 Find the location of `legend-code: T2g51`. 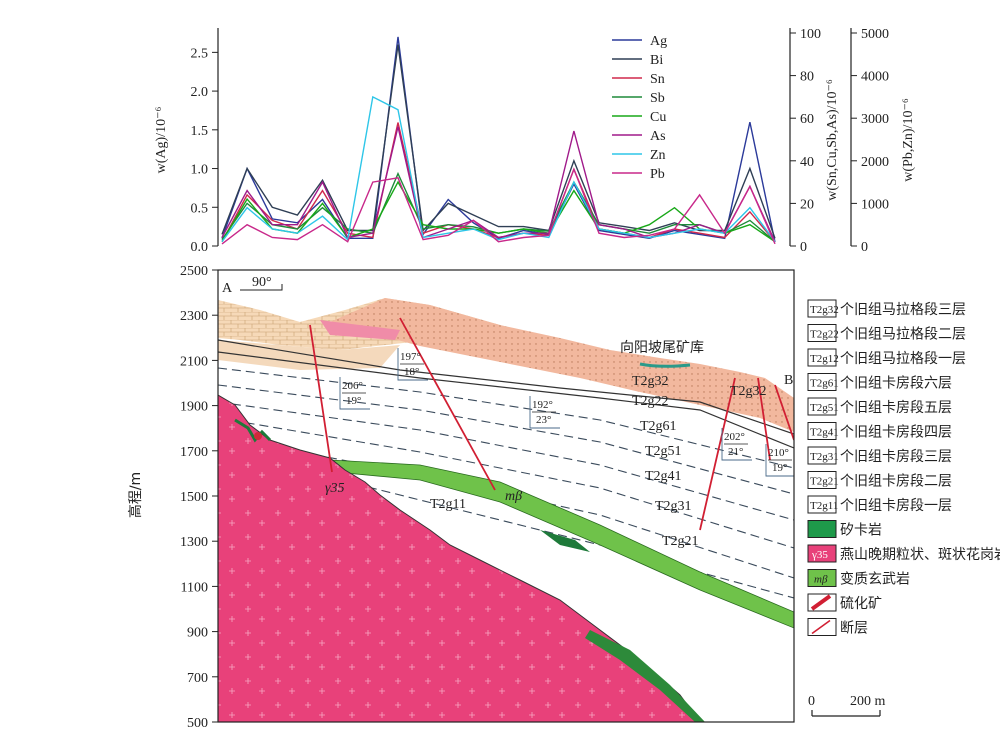

legend-code: T2g51 is located at coordinates (824, 408).